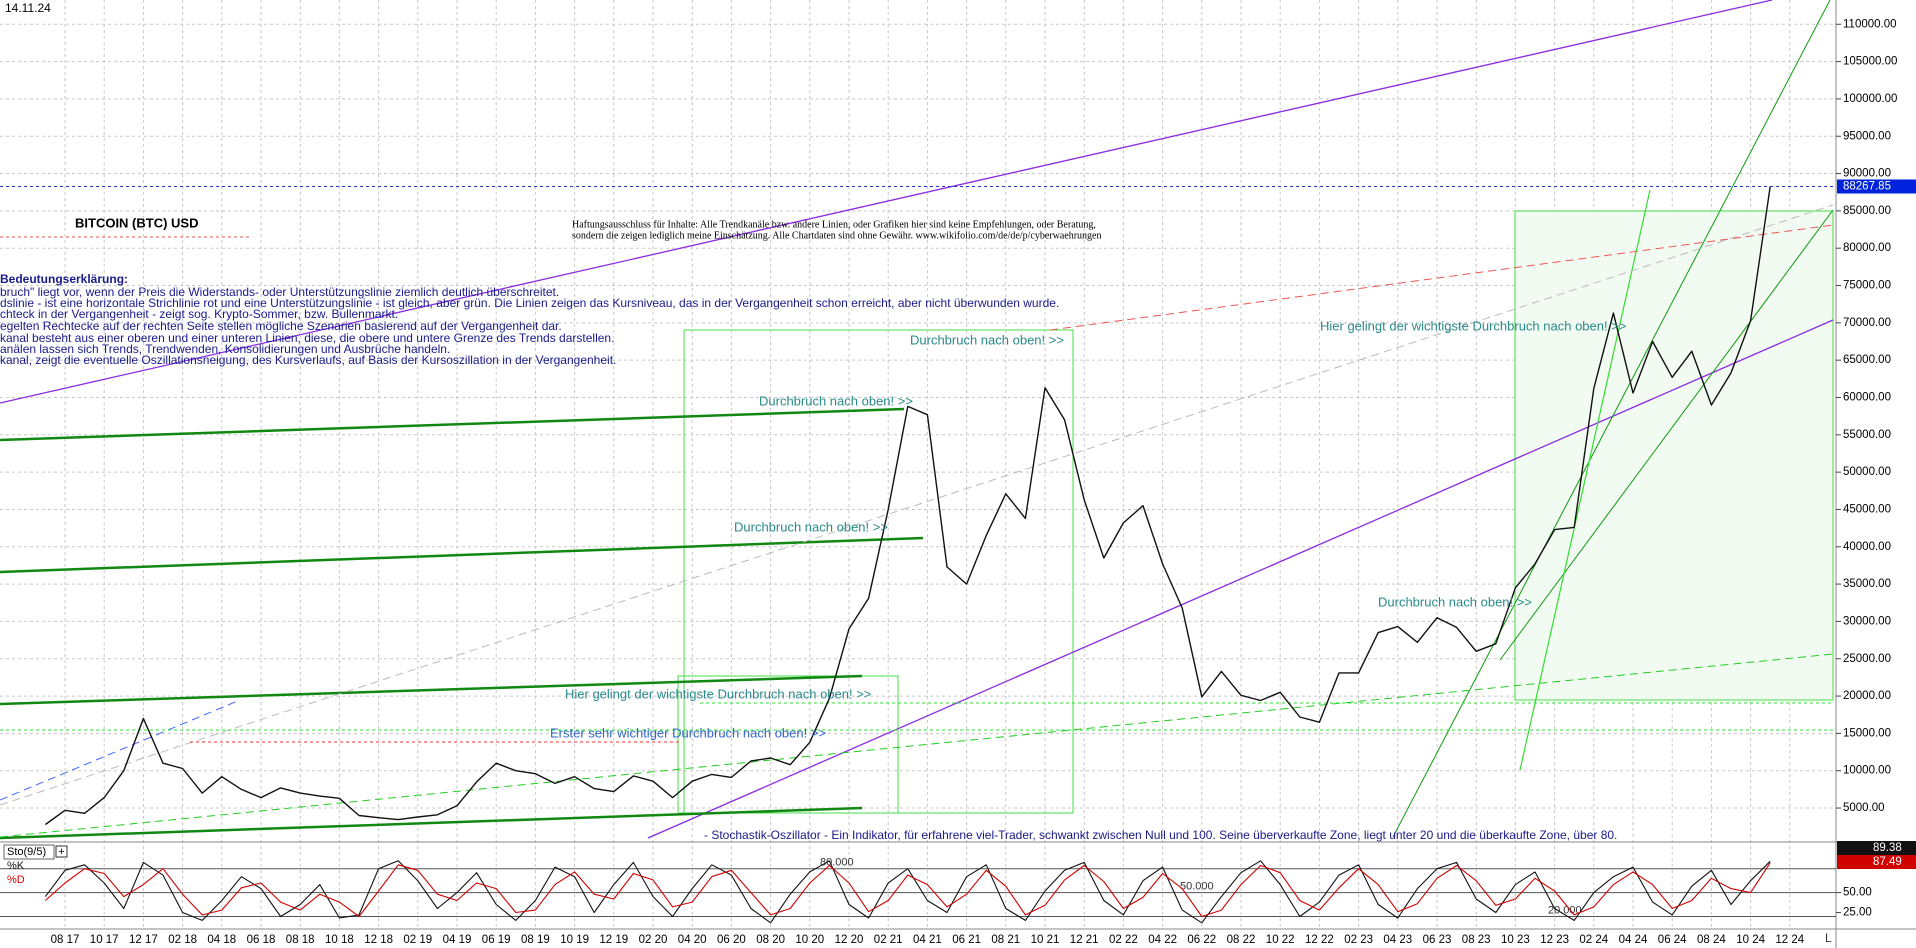 This screenshot has height=948, width=1916. I want to click on x-tick-label: 06 22, so click(1201, 940).